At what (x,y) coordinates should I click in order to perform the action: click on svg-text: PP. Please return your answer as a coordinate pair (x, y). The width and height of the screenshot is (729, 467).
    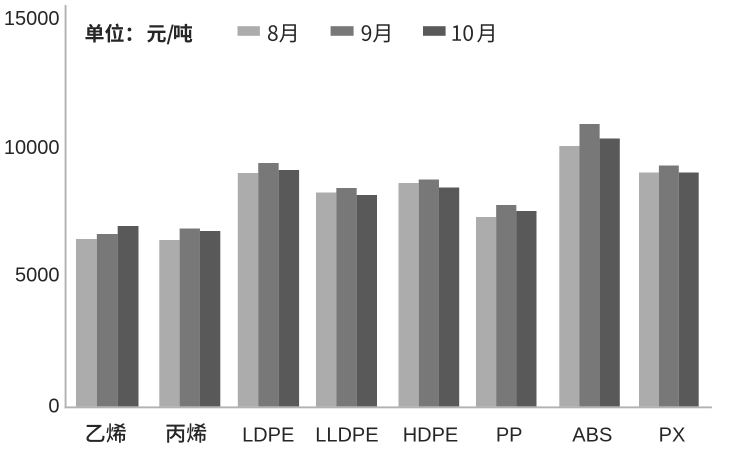
    Looking at the image, I should click on (509, 436).